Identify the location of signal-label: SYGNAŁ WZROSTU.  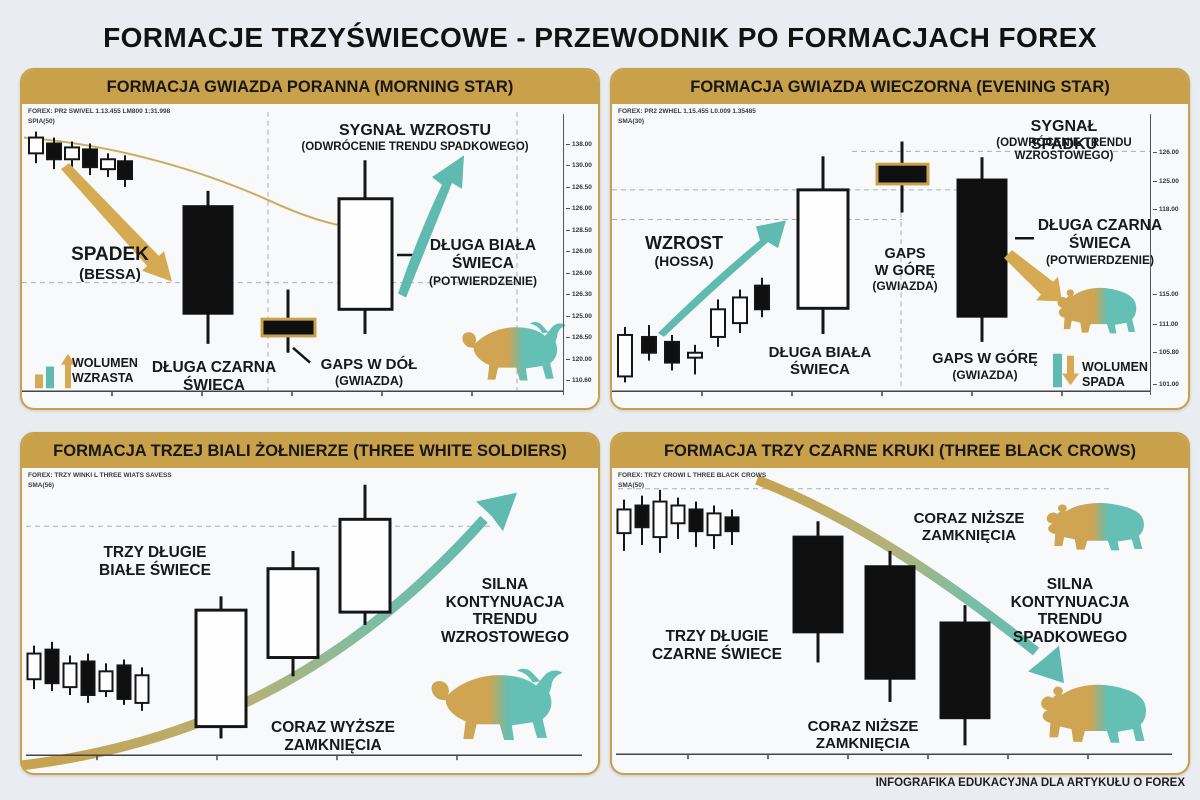
(415, 130).